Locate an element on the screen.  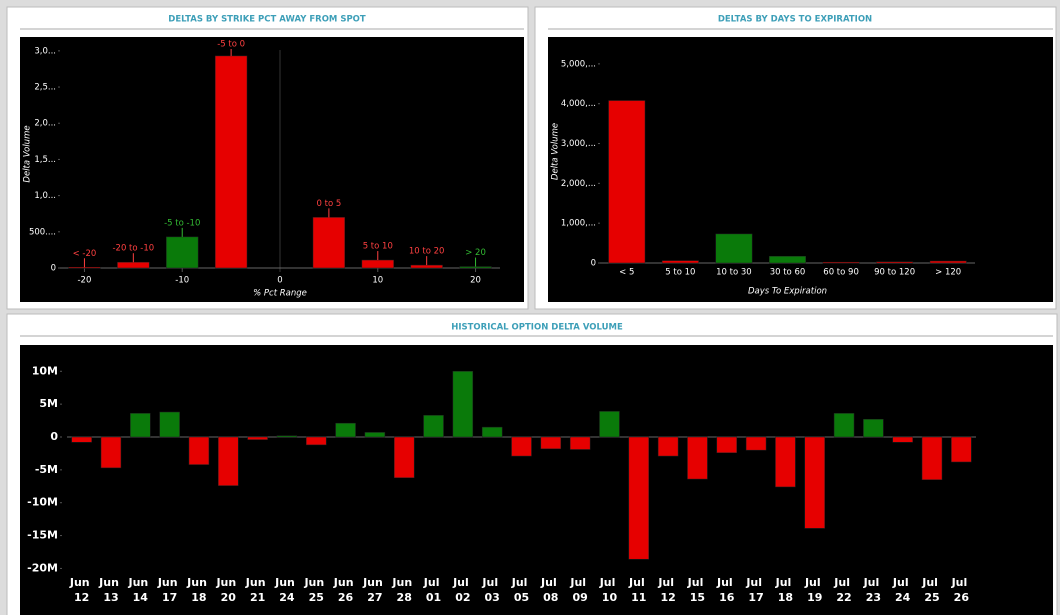
label-line: 25 is located at coordinates (931, 597).